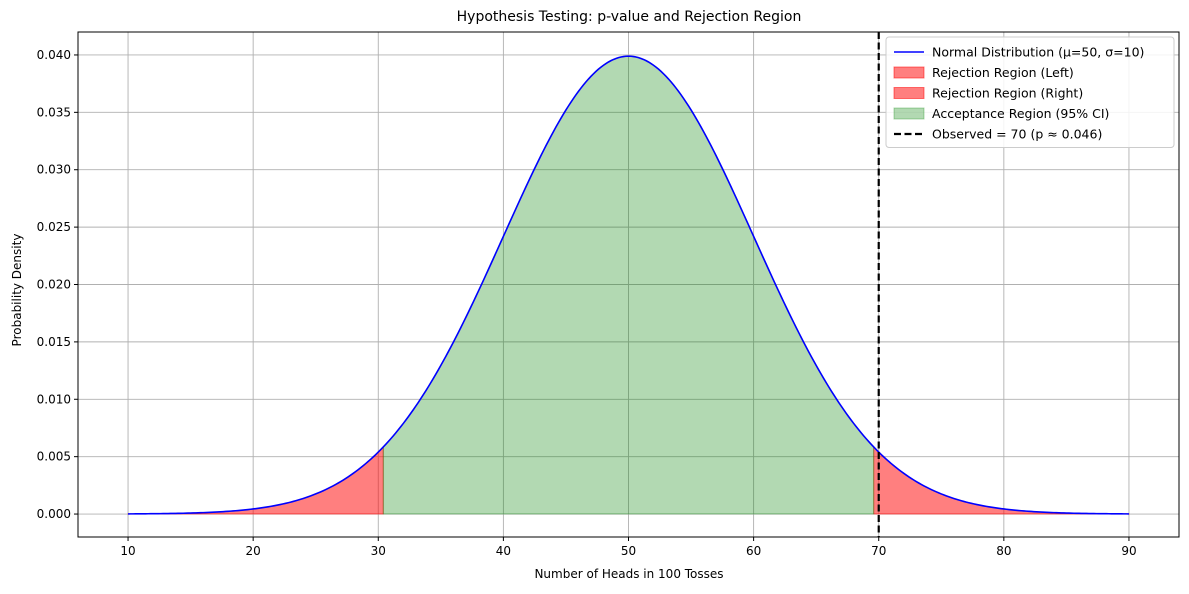 The height and width of the screenshot is (594, 1189). Describe the element at coordinates (628, 574) in the screenshot. I see `x-axis-label: Number of Heads in 100 Tosses` at that location.